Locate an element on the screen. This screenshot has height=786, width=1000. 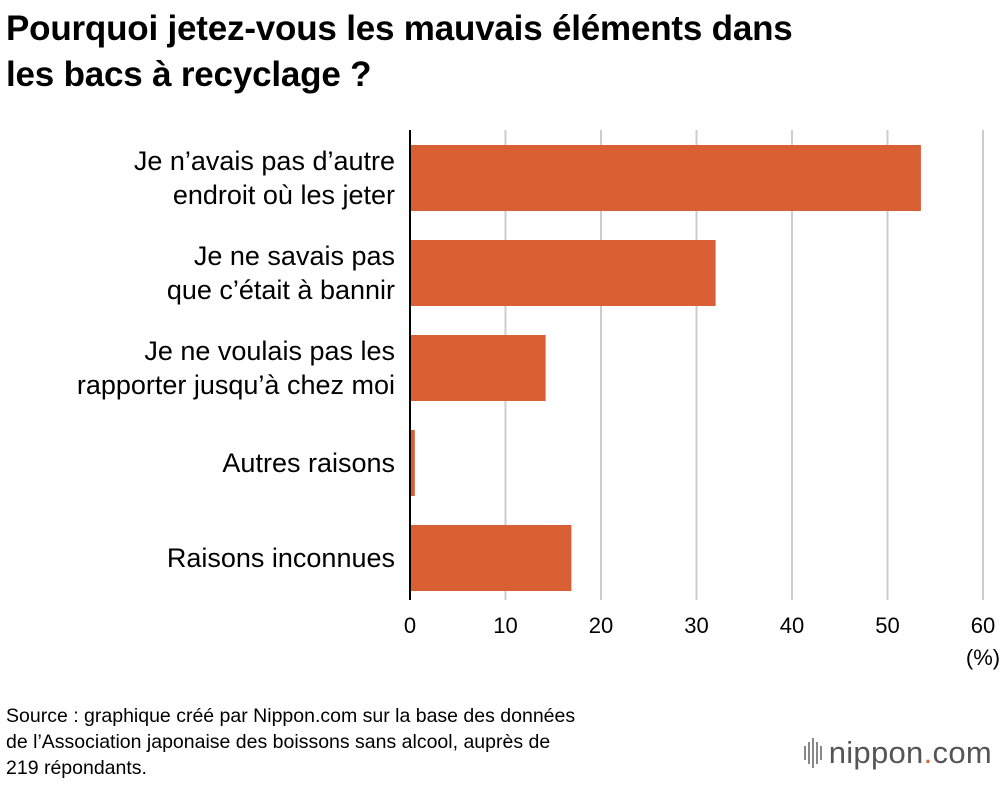
category-label-4-line-1: Autres raisons is located at coordinates (308, 463).